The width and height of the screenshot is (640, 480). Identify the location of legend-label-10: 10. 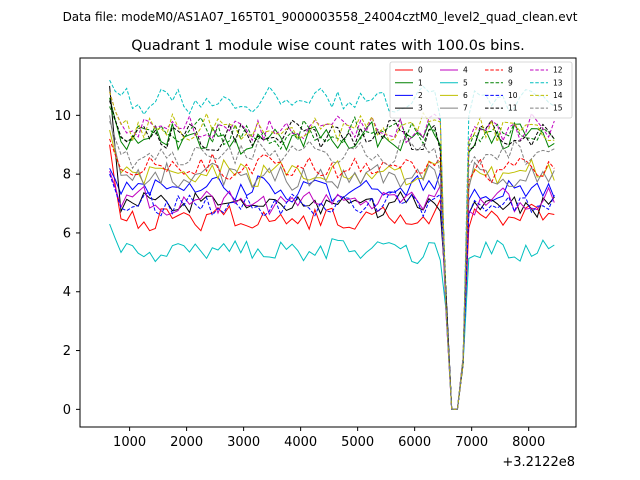
(513, 95).